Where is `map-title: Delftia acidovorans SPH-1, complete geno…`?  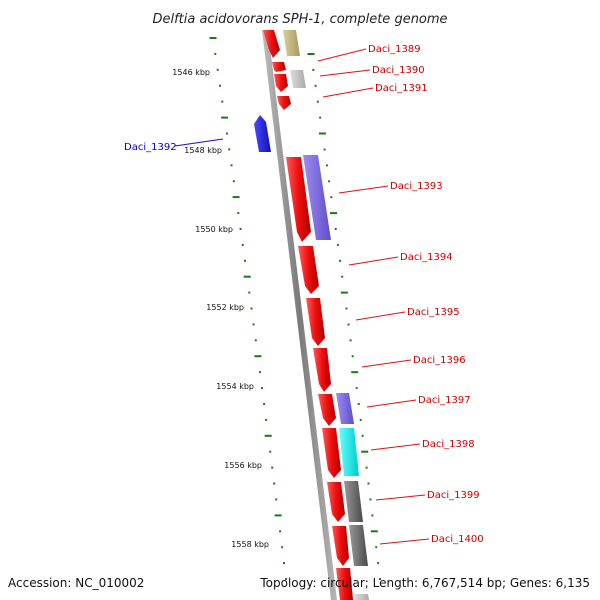 map-title: Delftia acidovorans SPH-1, complete geno… is located at coordinates (299, 19).